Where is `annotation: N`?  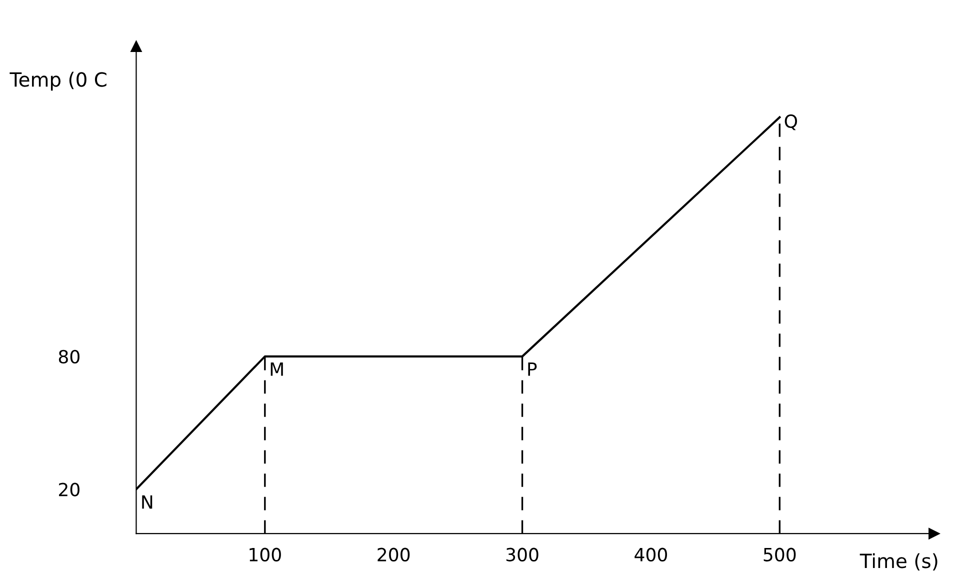
annotation: N is located at coordinates (147, 502).